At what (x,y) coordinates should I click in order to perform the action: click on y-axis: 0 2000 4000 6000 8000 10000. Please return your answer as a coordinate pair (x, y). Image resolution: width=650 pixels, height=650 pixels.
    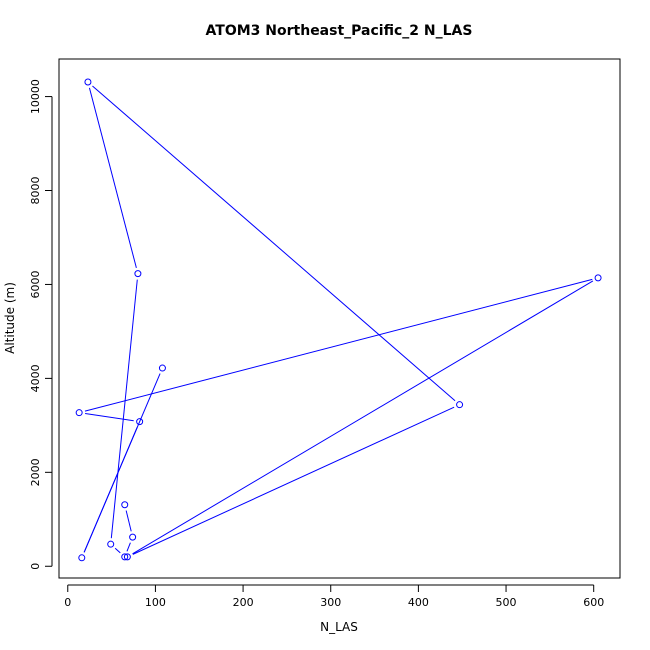
    Looking at the image, I should click on (41, 324).